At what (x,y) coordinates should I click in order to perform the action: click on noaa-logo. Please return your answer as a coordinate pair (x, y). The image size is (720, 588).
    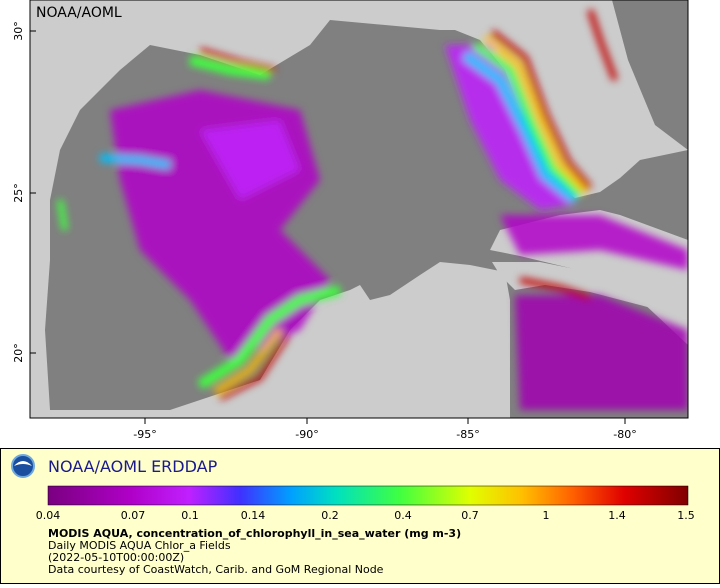
    Looking at the image, I should click on (23, 466).